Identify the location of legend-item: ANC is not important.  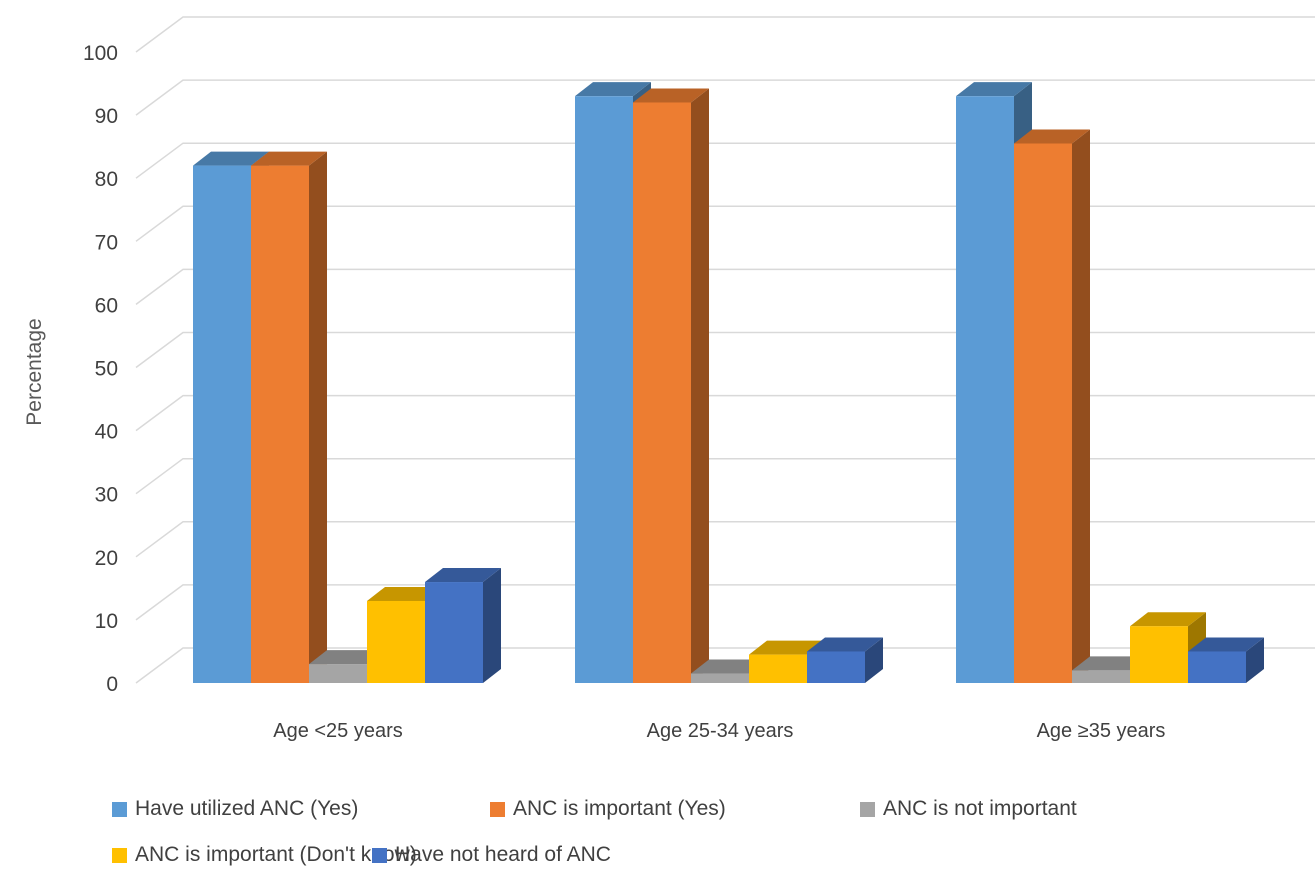
(968, 809).